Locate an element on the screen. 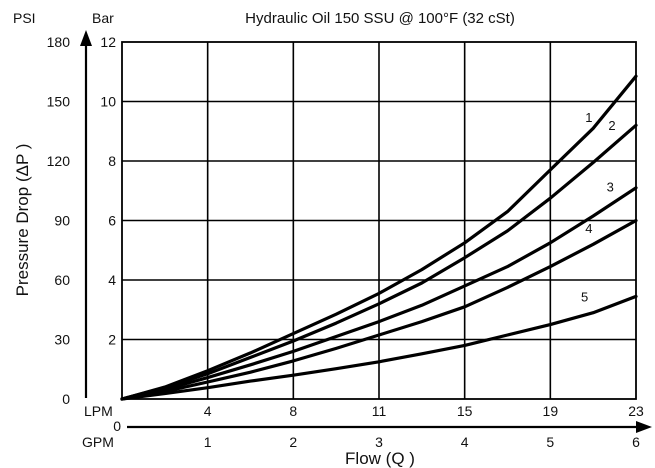  y-psi-tick-label: 30 is located at coordinates (62, 340).